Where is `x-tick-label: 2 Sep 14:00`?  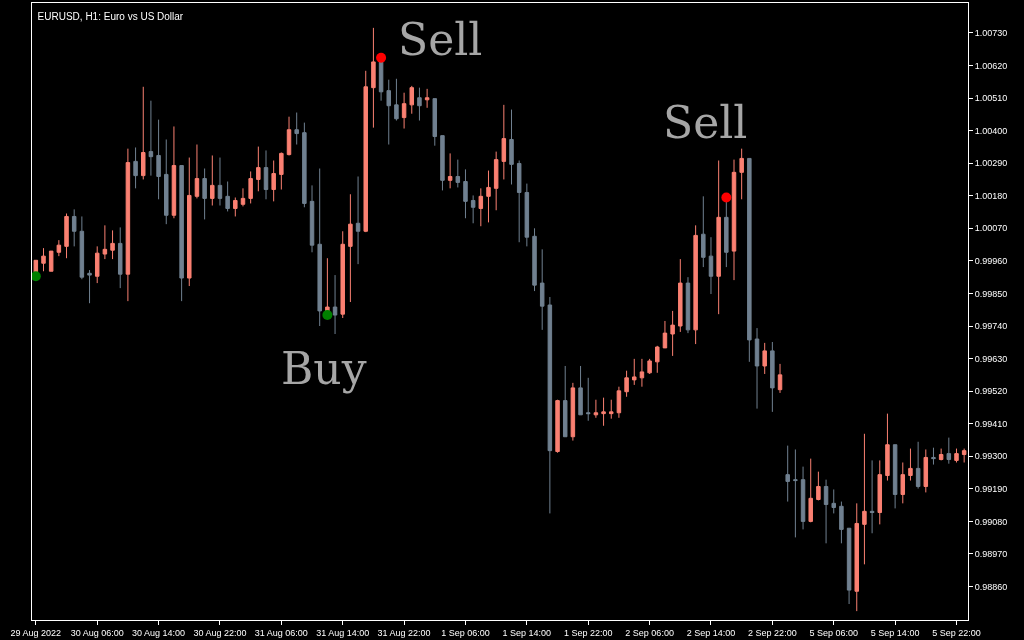
x-tick-label: 2 Sep 14:00 is located at coordinates (711, 632).